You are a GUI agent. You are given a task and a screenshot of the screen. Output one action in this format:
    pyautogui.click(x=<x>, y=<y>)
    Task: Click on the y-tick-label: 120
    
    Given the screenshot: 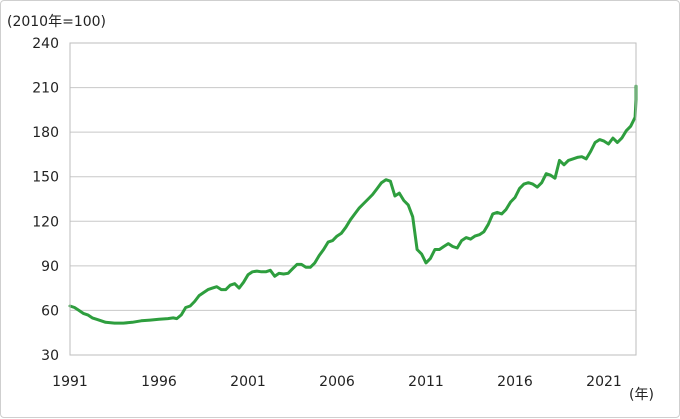 What is the action you would take?
    pyautogui.click(x=45, y=222)
    